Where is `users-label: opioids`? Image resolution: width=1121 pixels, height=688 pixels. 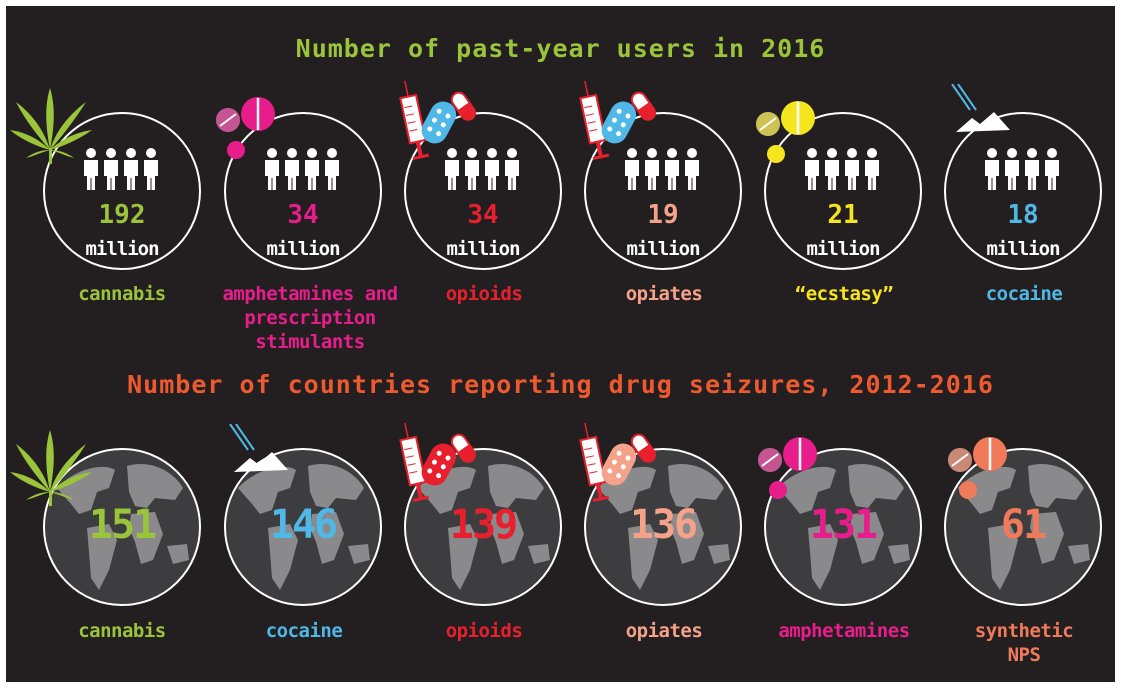 users-label: opioids is located at coordinates (484, 294).